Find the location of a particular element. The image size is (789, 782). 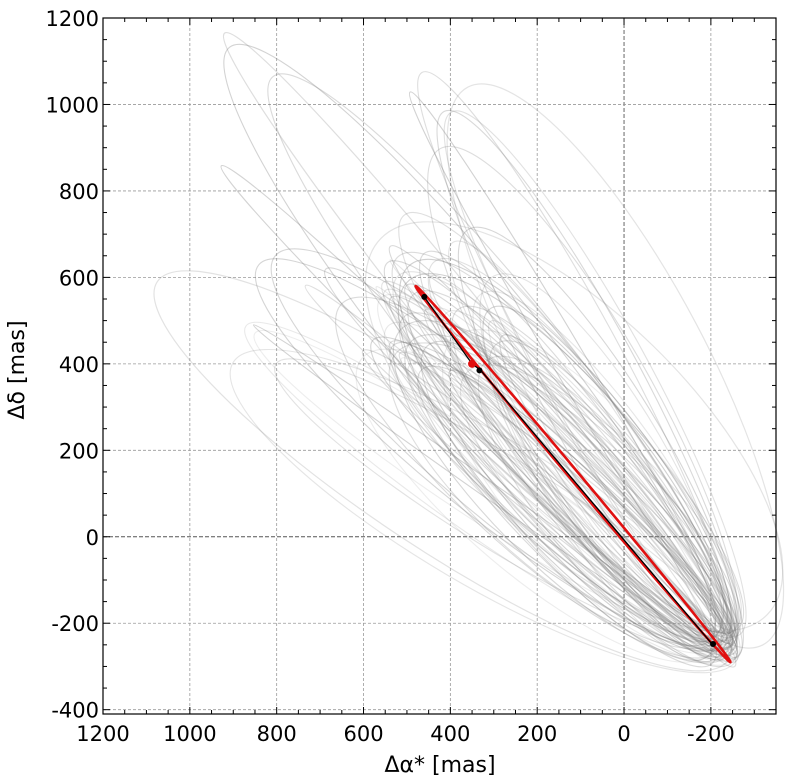

x-tick-label: 1200 is located at coordinates (102, 734).